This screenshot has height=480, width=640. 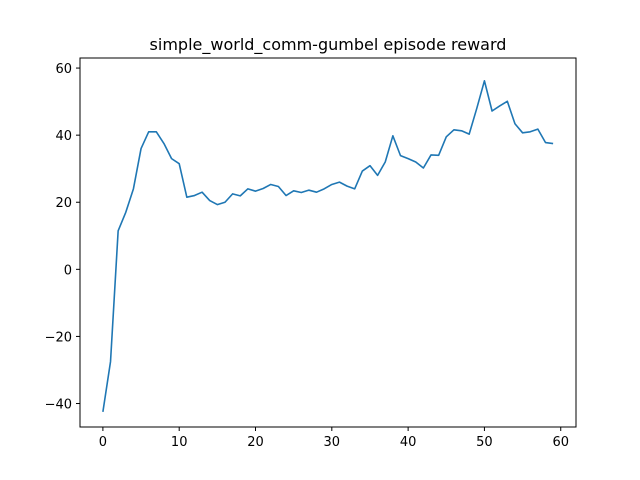 I want to click on y-tick-label: 0, so click(x=68, y=270).